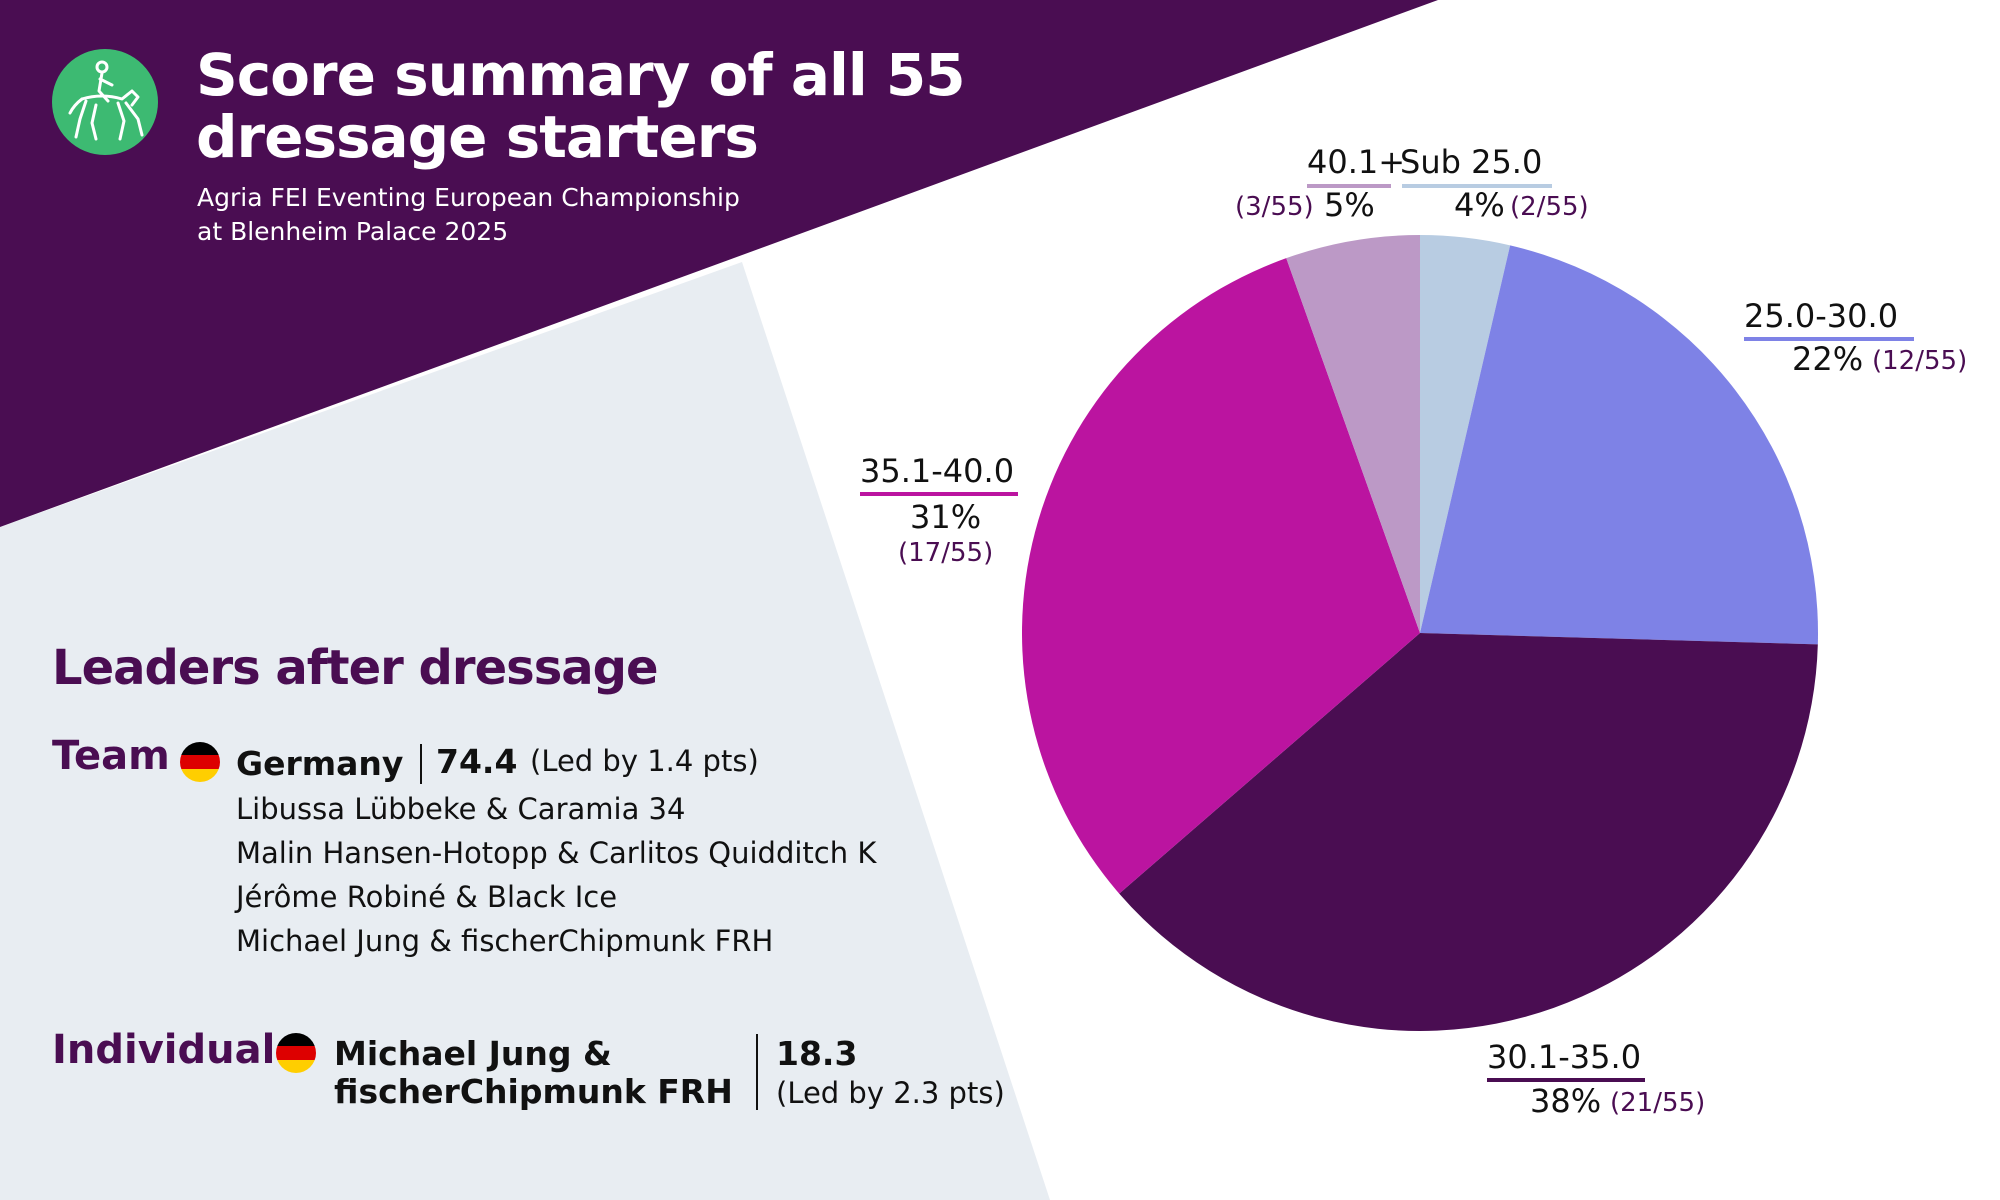  What do you see at coordinates (320, 763) in the screenshot?
I see `team-country: Germany` at bounding box center [320, 763].